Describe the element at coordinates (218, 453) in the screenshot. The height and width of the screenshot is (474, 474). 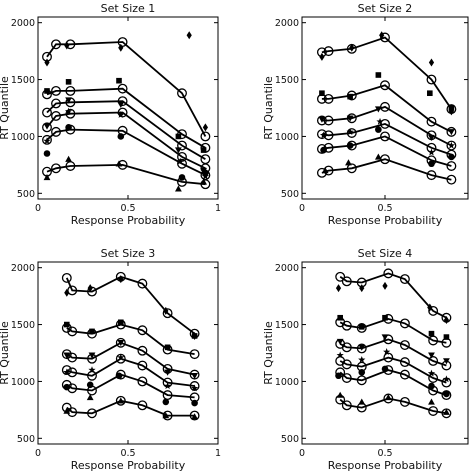
I see `x-tick-label: 1` at that location.